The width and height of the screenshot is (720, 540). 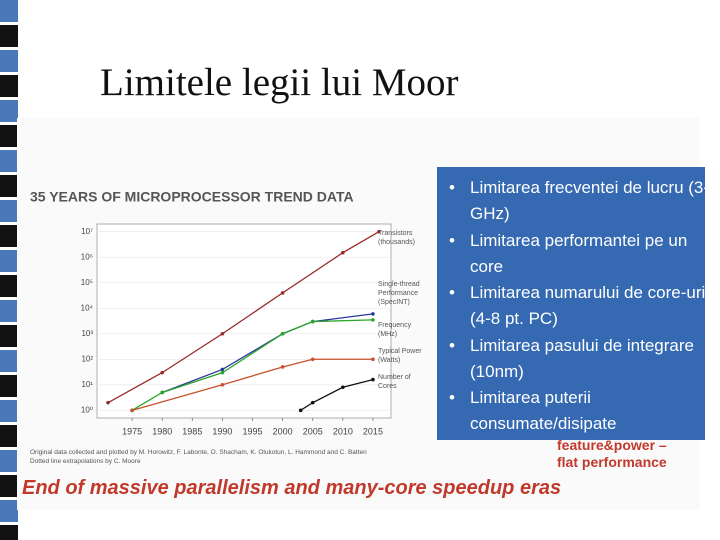 What do you see at coordinates (162, 431) in the screenshot?
I see `x-tick-label: 1980` at bounding box center [162, 431].